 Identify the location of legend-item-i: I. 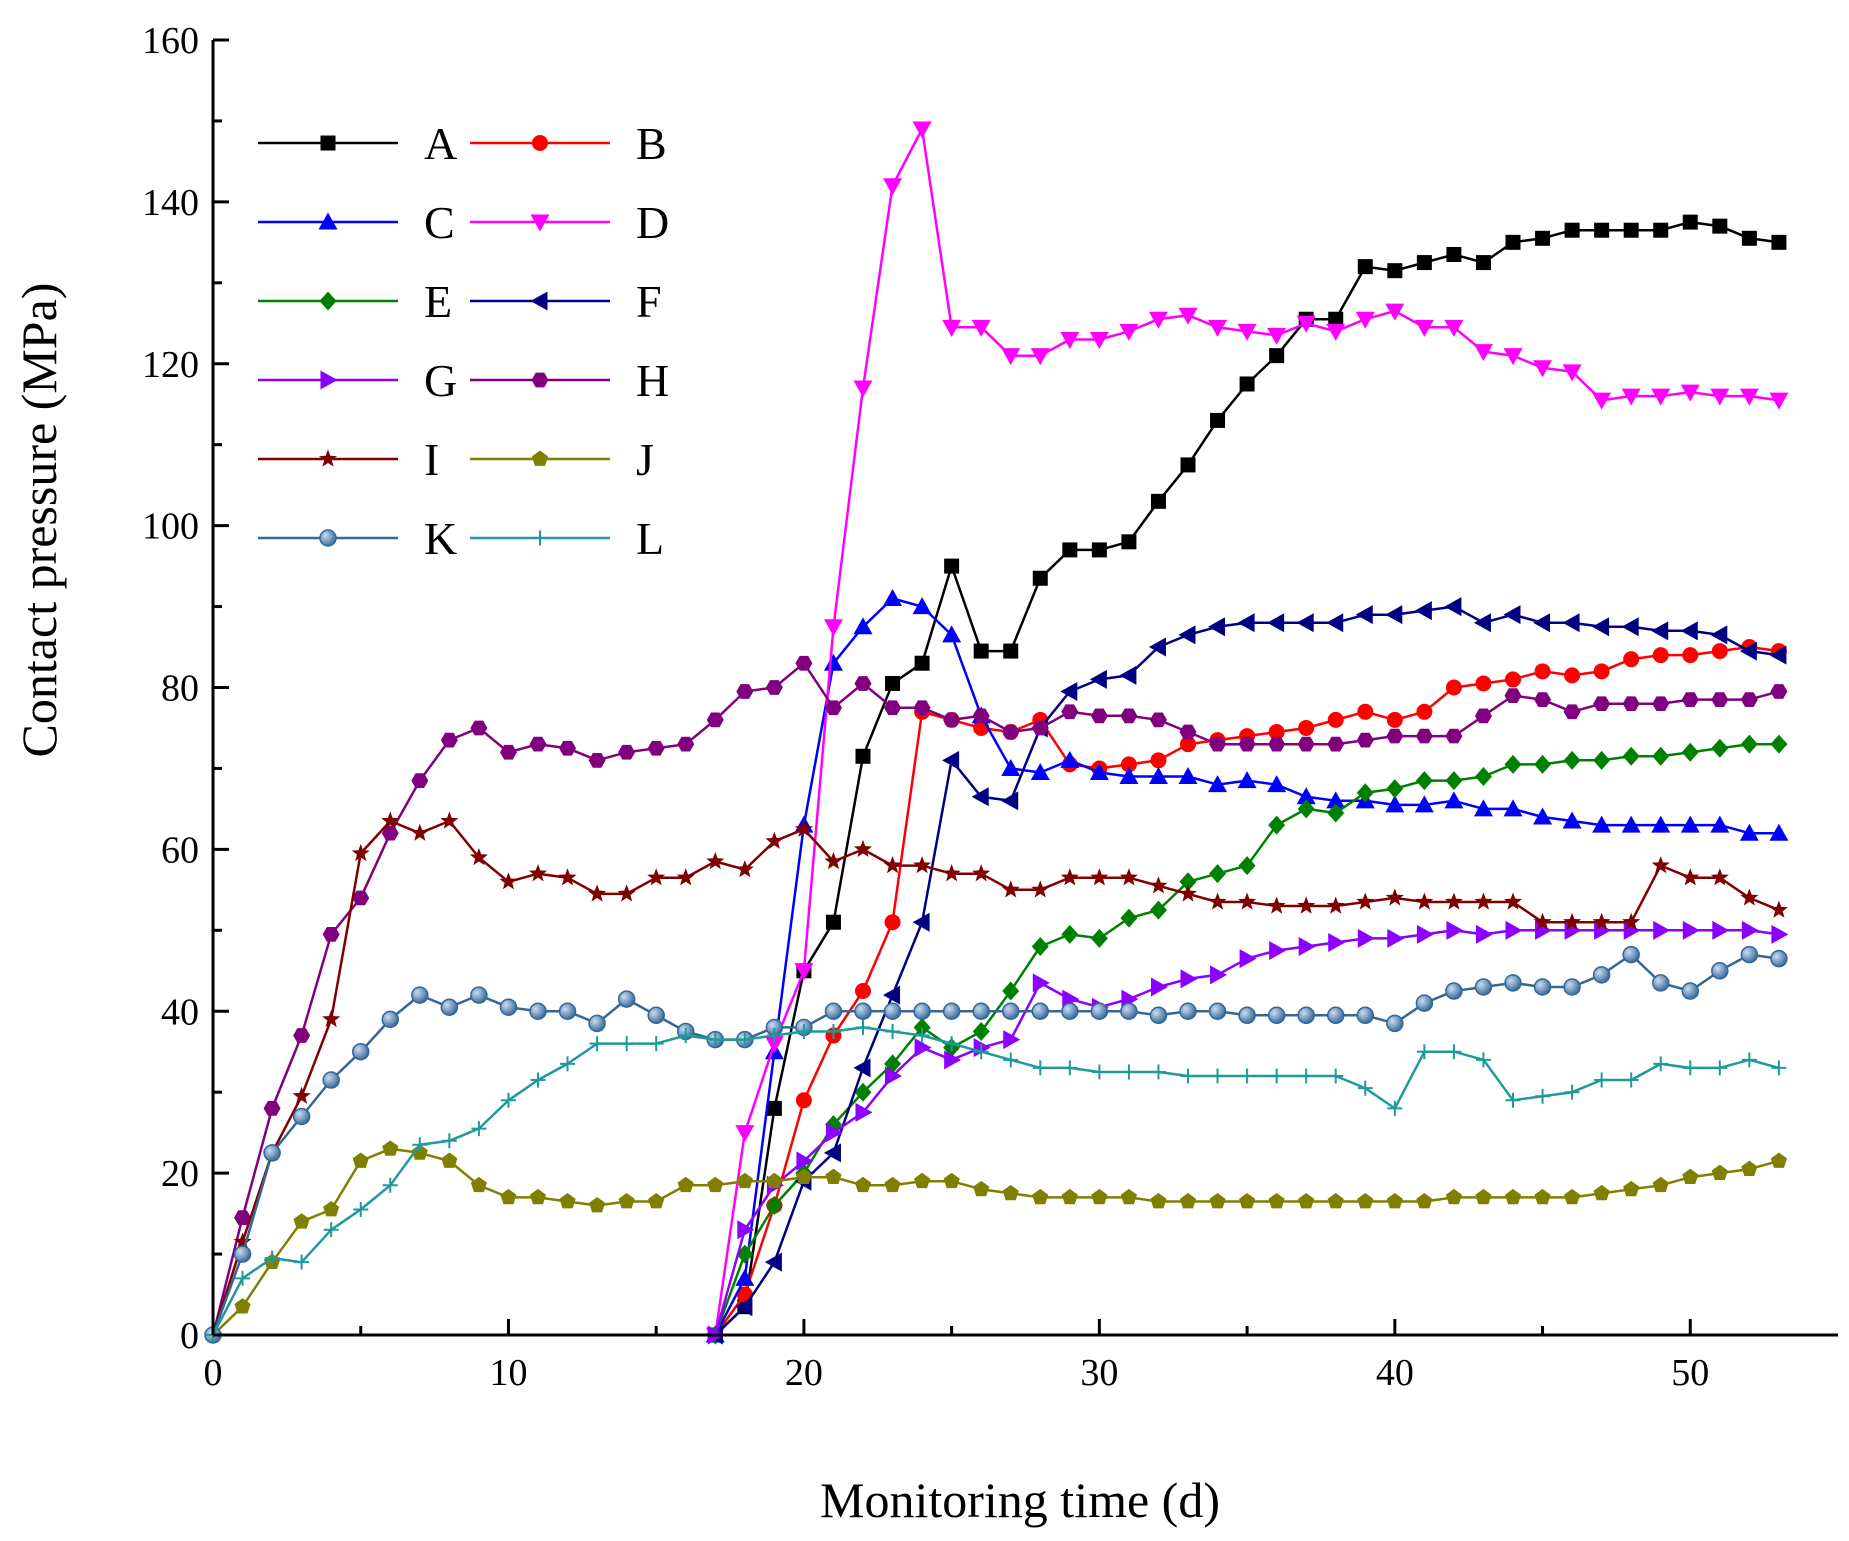
(348, 459).